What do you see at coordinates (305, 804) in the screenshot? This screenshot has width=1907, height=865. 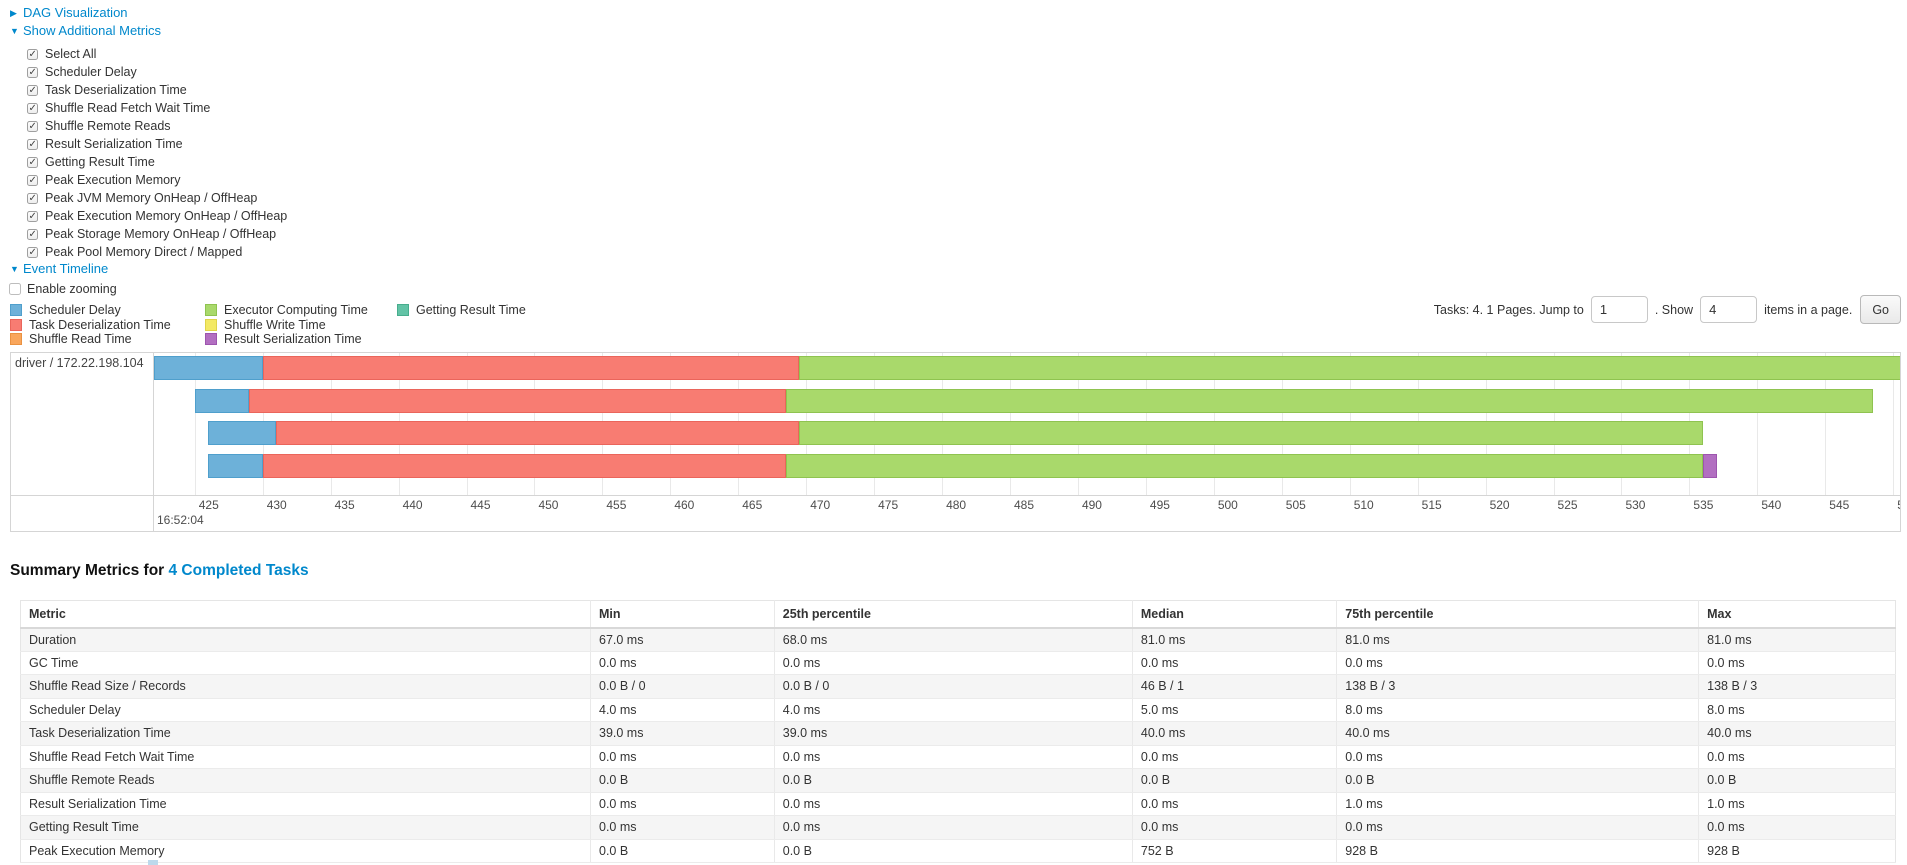 I see `table-cell: Result Serialization Time` at bounding box center [305, 804].